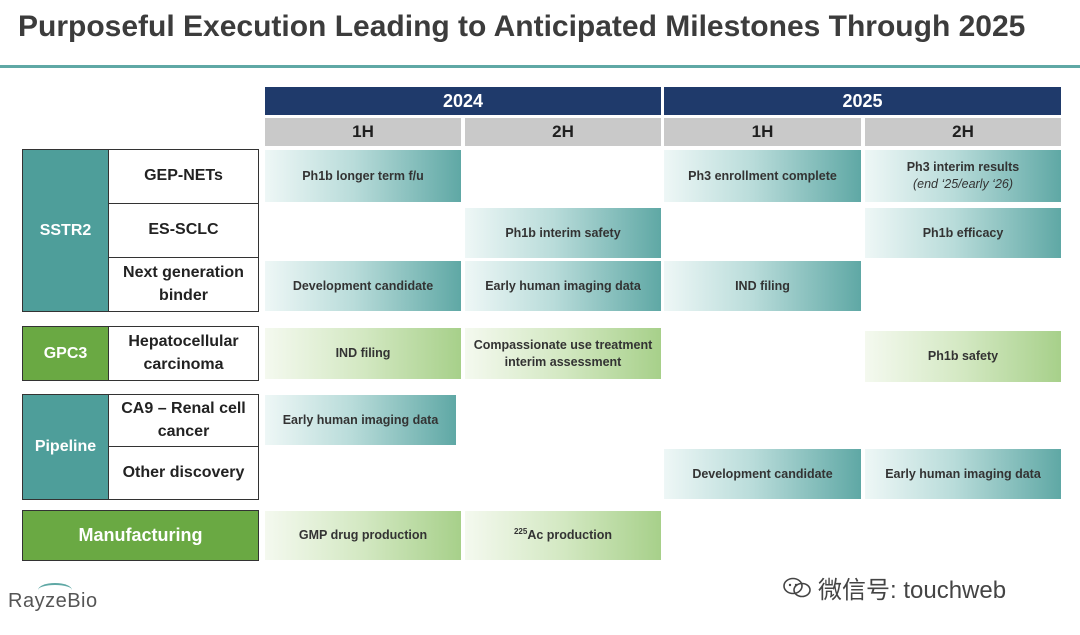 The height and width of the screenshot is (635, 1080). Describe the element at coordinates (363, 132) in the screenshot. I see `half-header-1h-2024: 1H` at that location.